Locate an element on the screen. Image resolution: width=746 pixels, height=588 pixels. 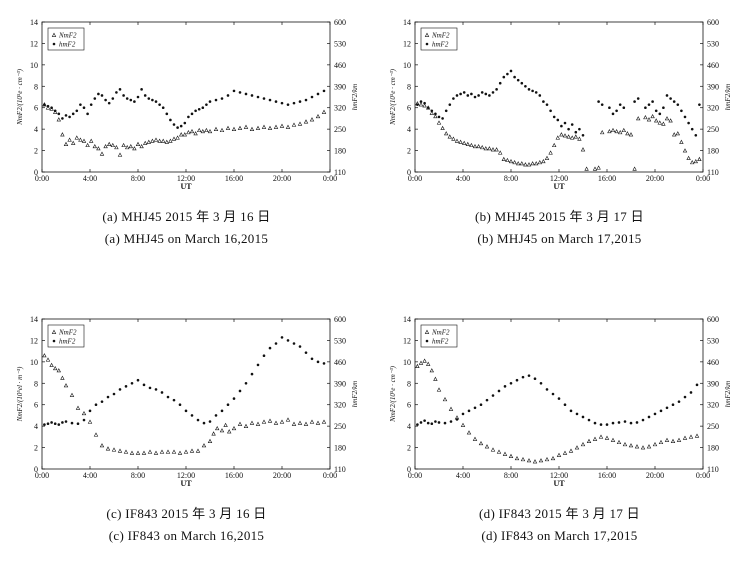
y-left-tick-label: 8 is located at coordinates (36, 86).